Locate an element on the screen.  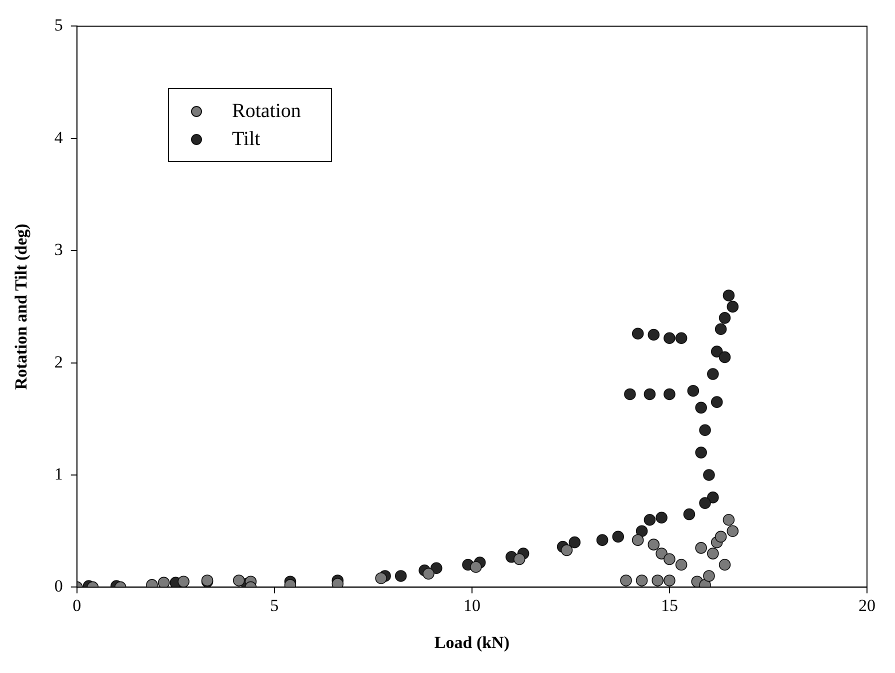
y-tick-label: 3 is located at coordinates (58, 250).